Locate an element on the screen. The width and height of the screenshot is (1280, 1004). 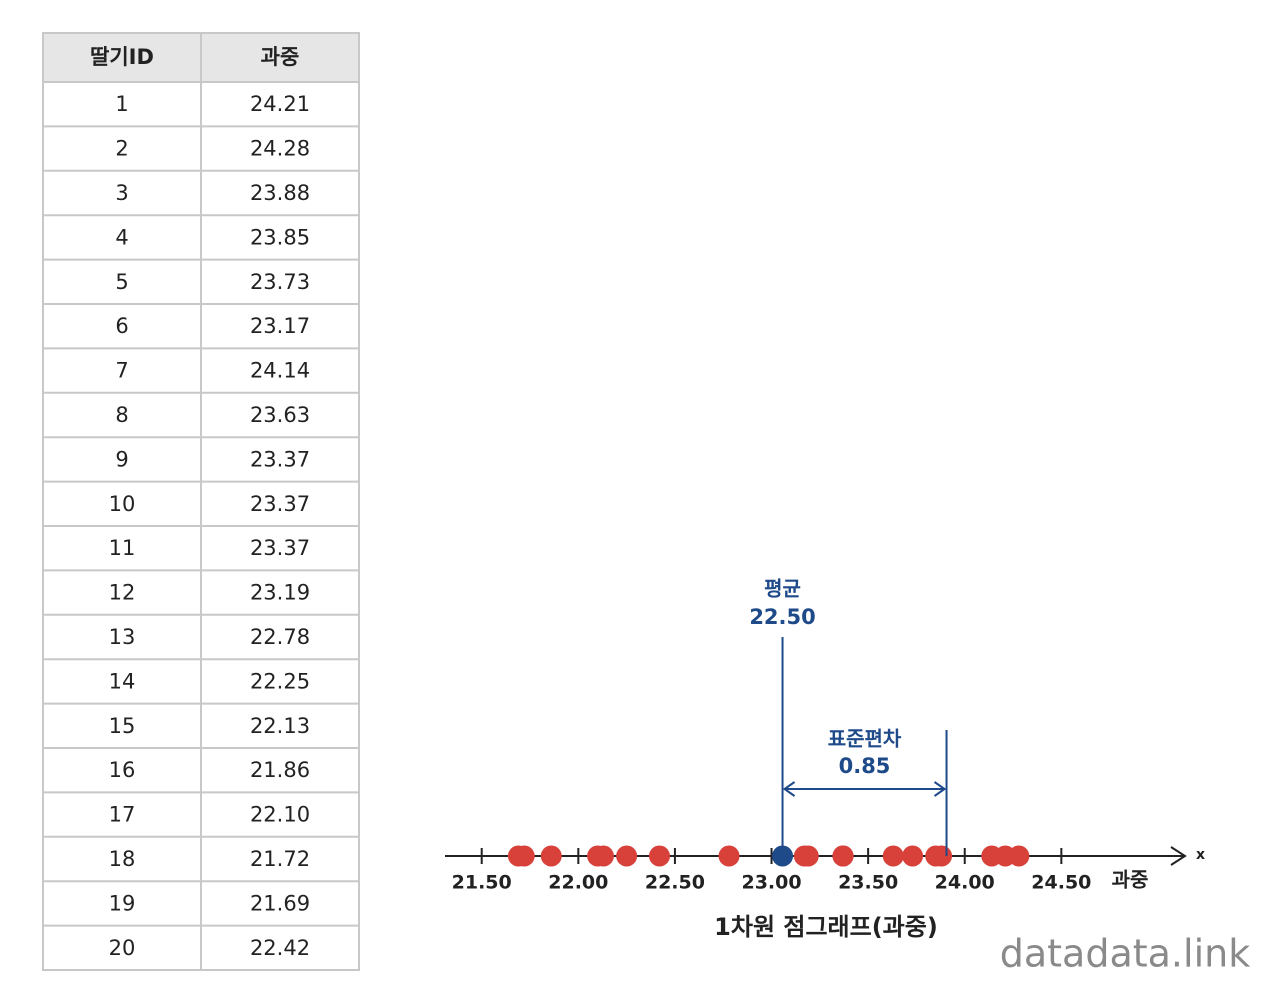
table-cell: 22.78 is located at coordinates (280, 637).